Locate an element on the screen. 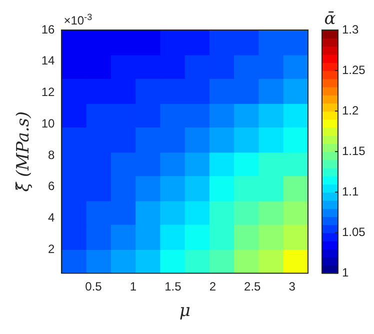  color-bar-title: ᾱ is located at coordinates (330, 18).